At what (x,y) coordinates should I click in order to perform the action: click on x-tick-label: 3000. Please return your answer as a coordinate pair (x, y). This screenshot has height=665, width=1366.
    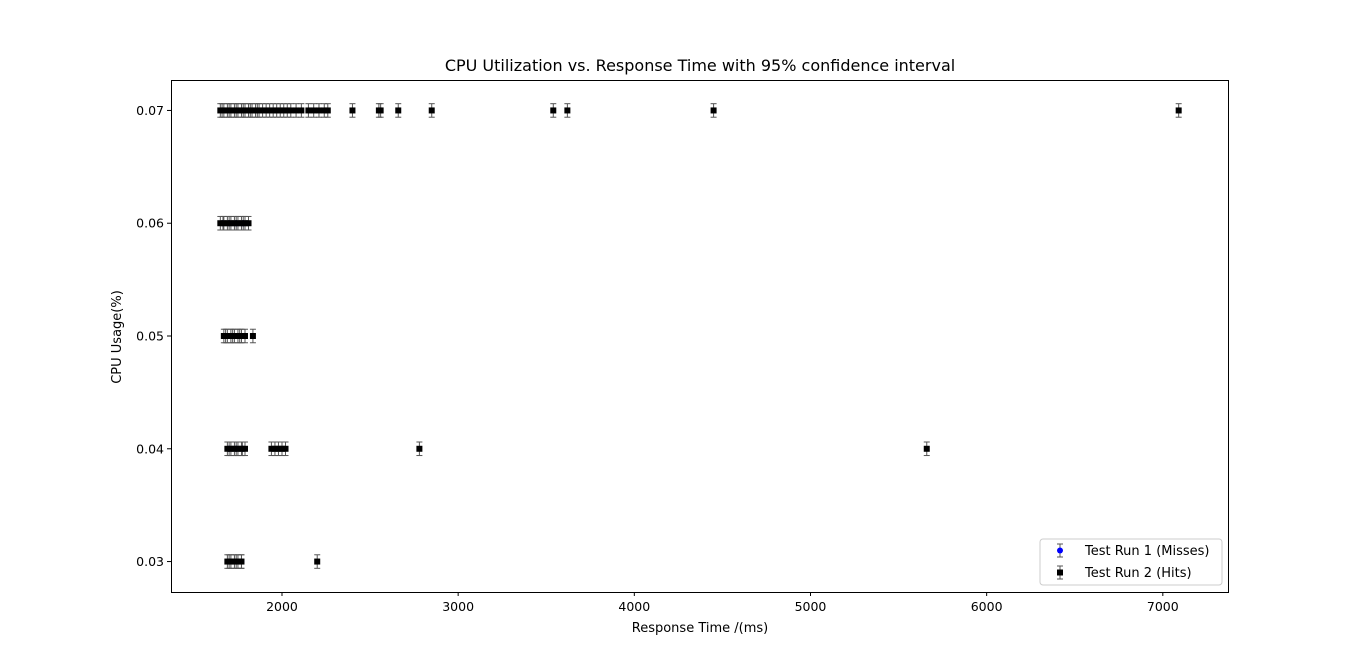
    Looking at the image, I should click on (458, 606).